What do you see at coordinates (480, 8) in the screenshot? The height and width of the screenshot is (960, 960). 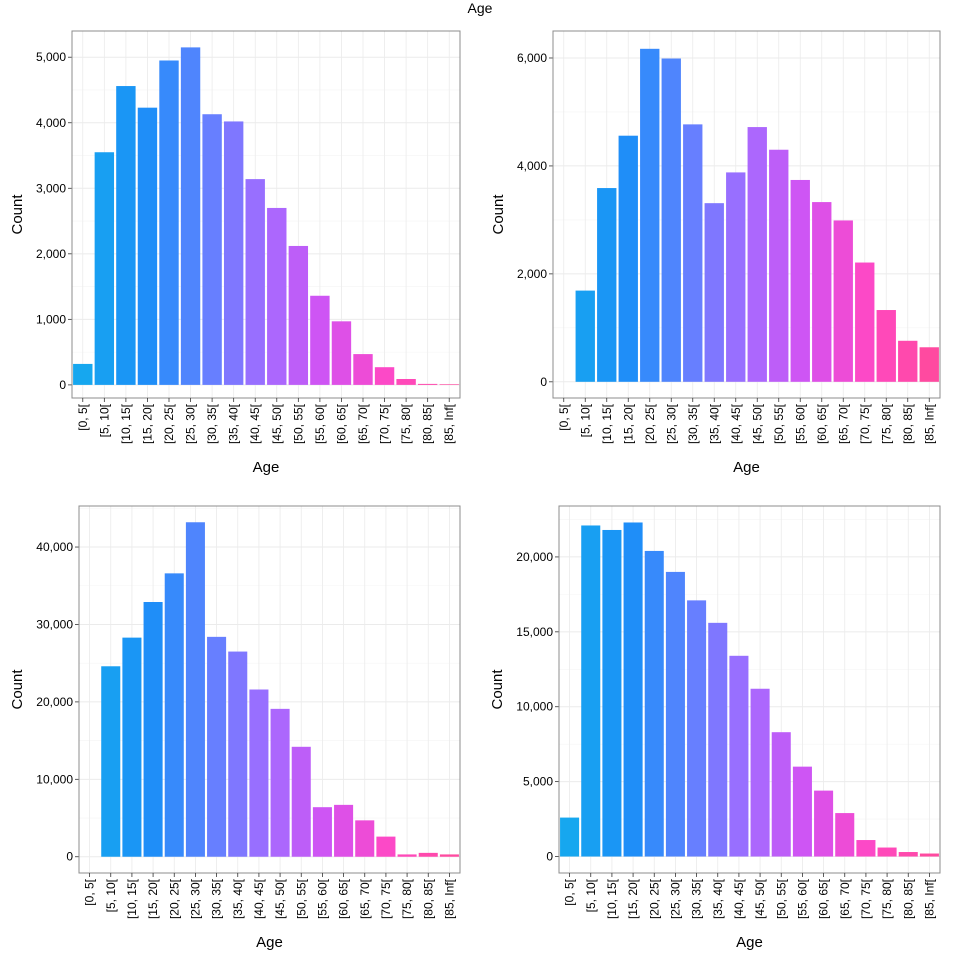 I see `figure-title: Age` at bounding box center [480, 8].